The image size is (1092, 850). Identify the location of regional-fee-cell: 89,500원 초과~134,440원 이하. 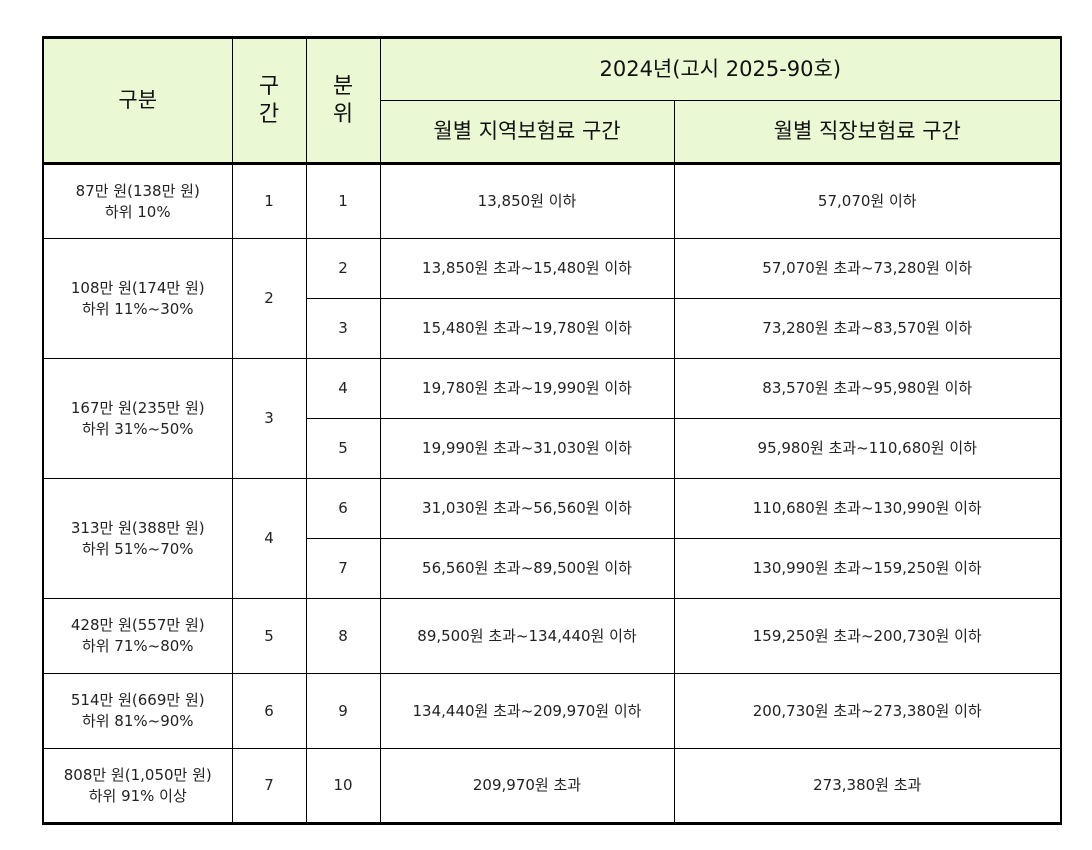
(527, 636).